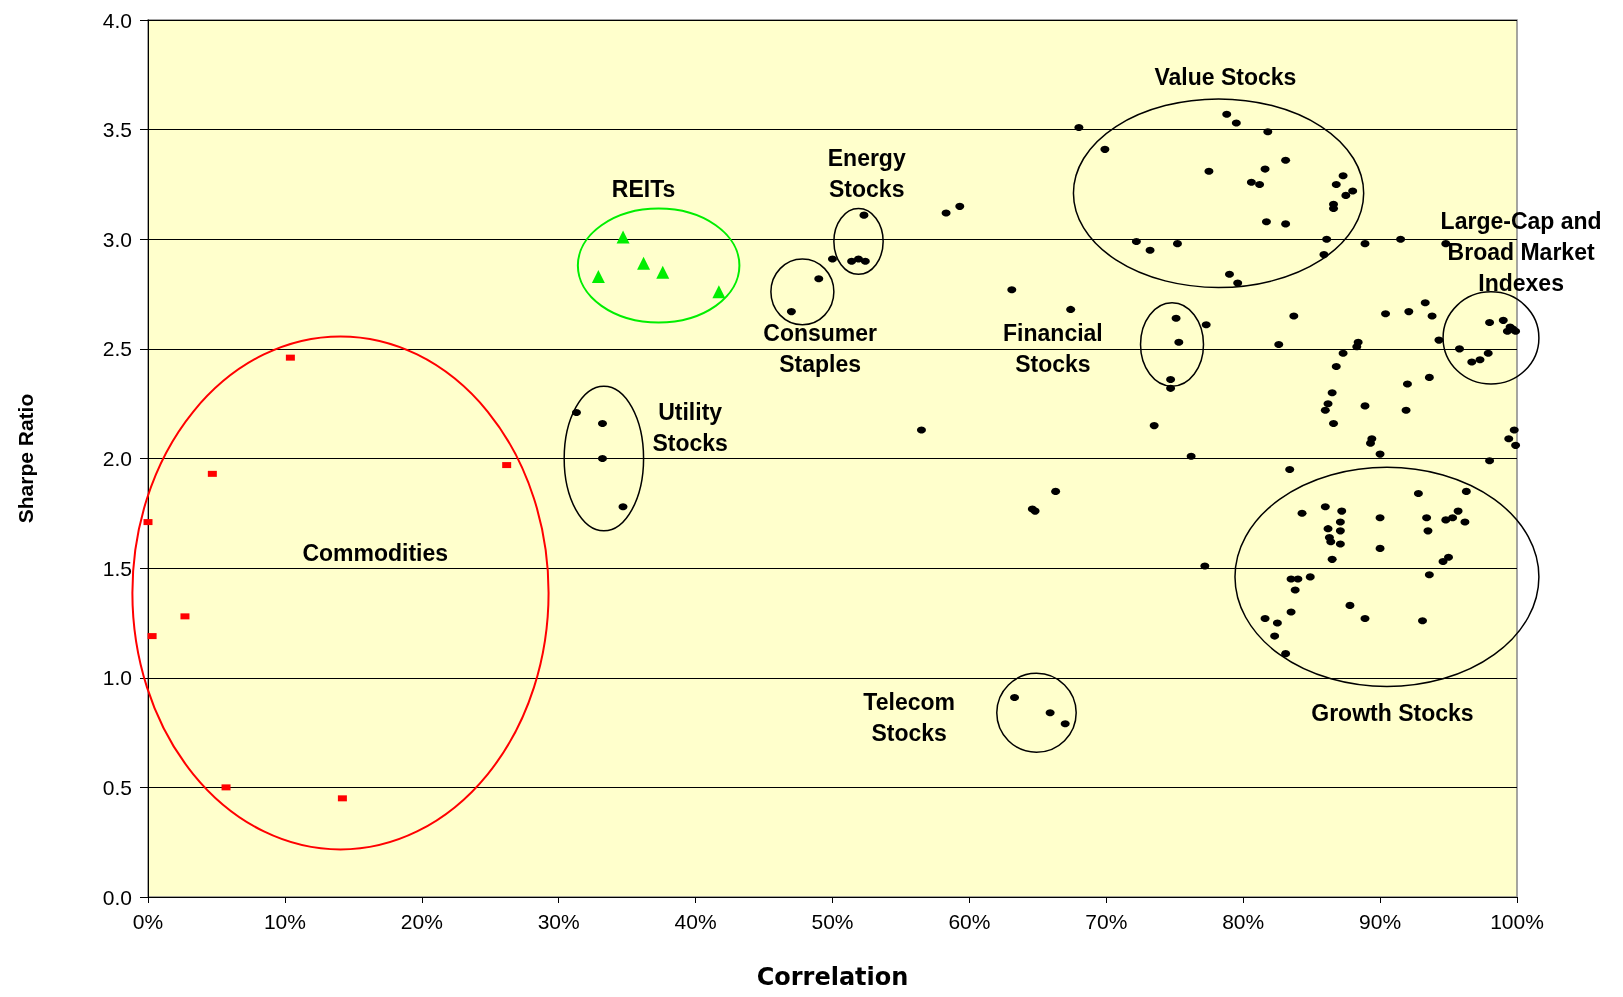  I want to click on annotation: Telecom Stocks, so click(909, 717).